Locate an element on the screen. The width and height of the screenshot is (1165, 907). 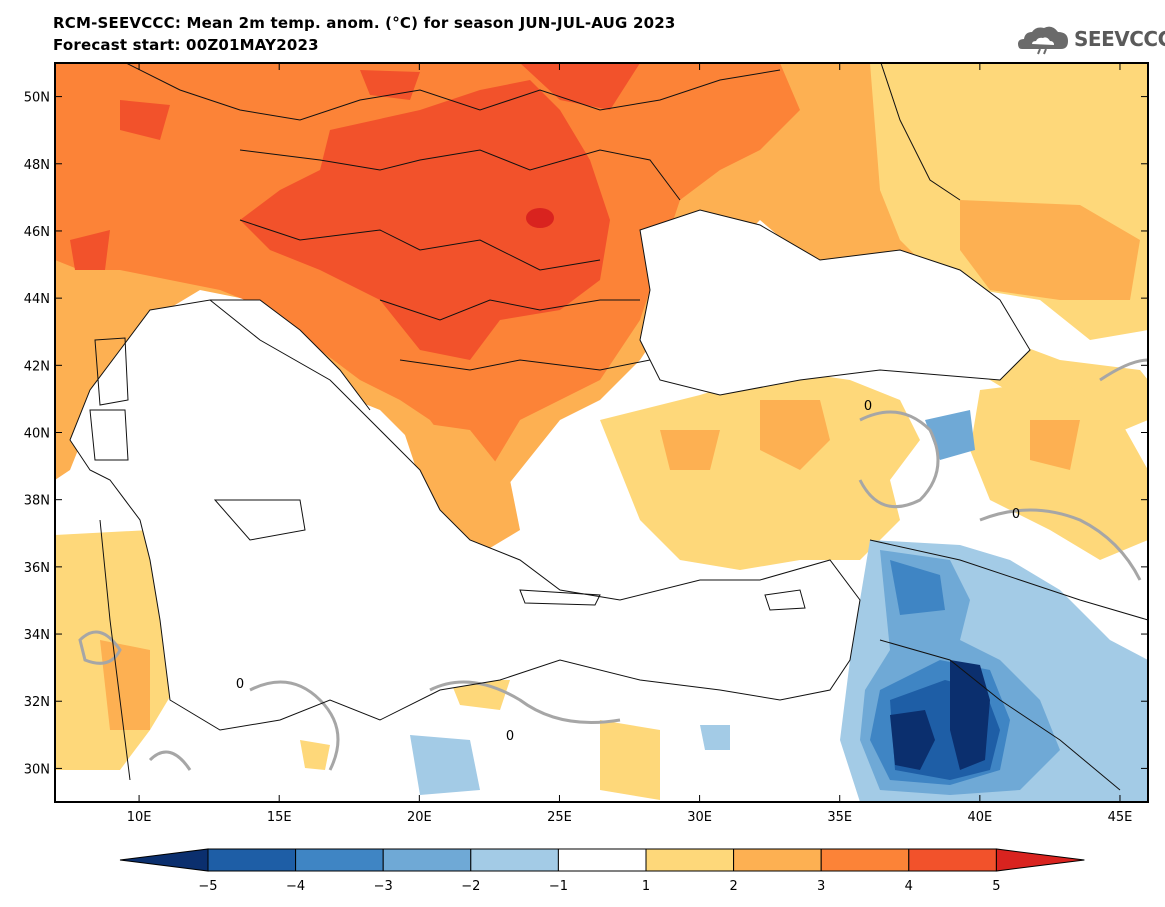
lat-tick-label: 46N is located at coordinates (37, 232).